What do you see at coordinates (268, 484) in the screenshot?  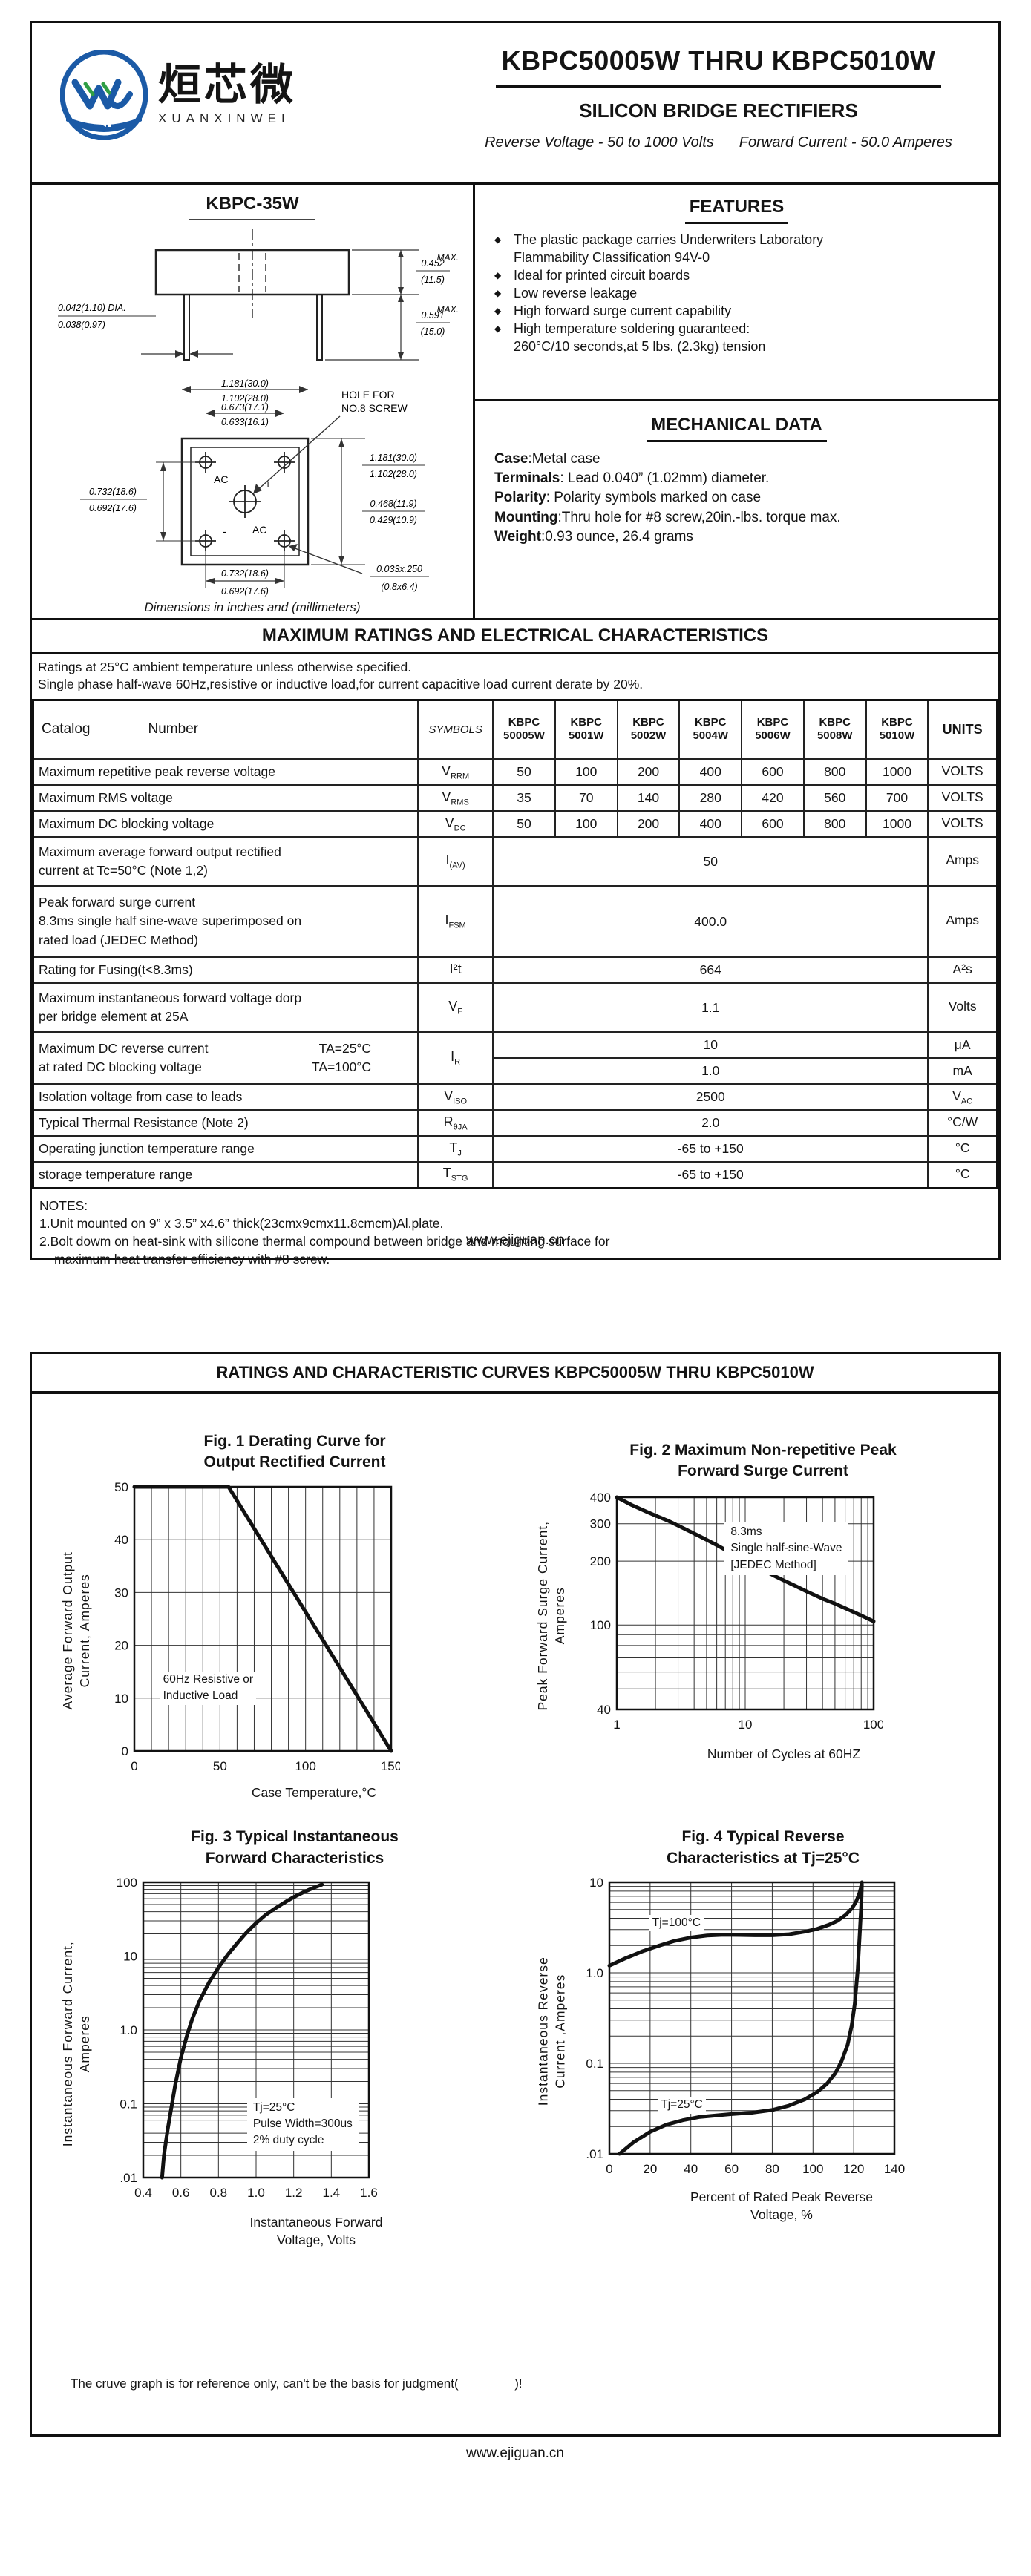 I see `terminal-label-plus: +` at bounding box center [268, 484].